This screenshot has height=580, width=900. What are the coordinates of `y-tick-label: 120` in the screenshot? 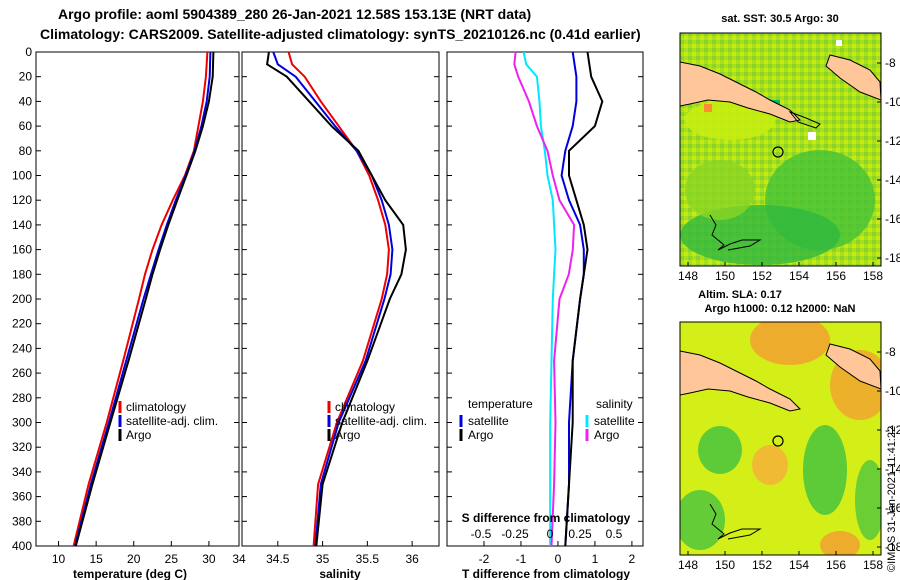 It's located at (22, 200).